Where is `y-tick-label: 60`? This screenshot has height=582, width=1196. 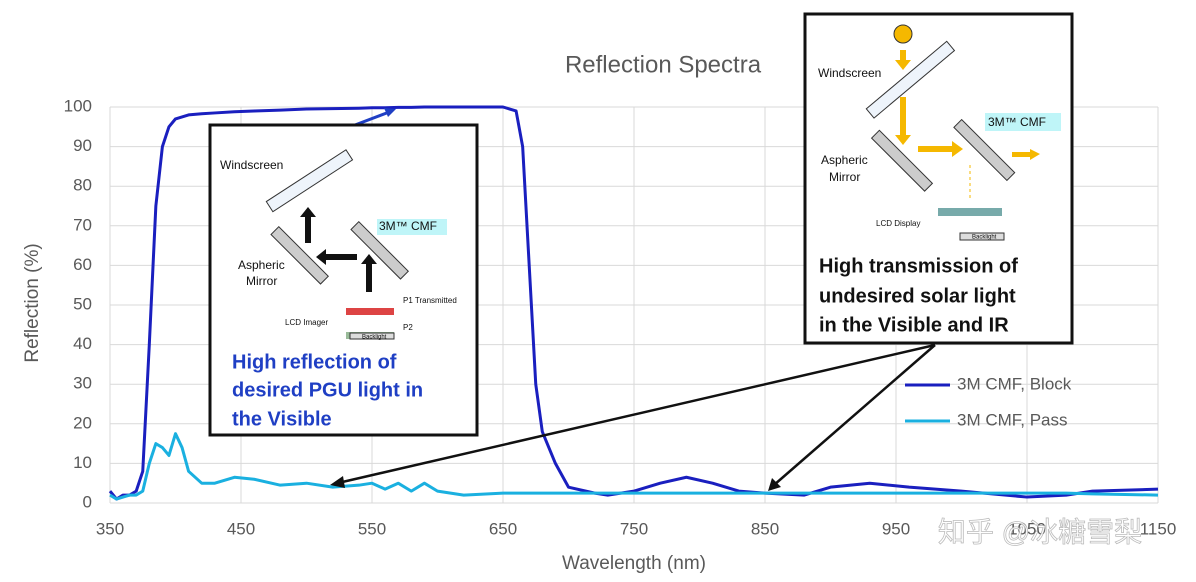
y-tick-label: 60 is located at coordinates (82, 264).